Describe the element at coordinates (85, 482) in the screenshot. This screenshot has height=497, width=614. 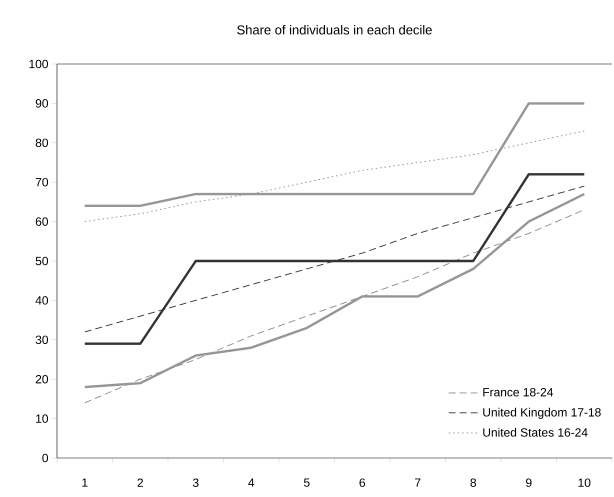
I see `x-tick-label: 1` at that location.